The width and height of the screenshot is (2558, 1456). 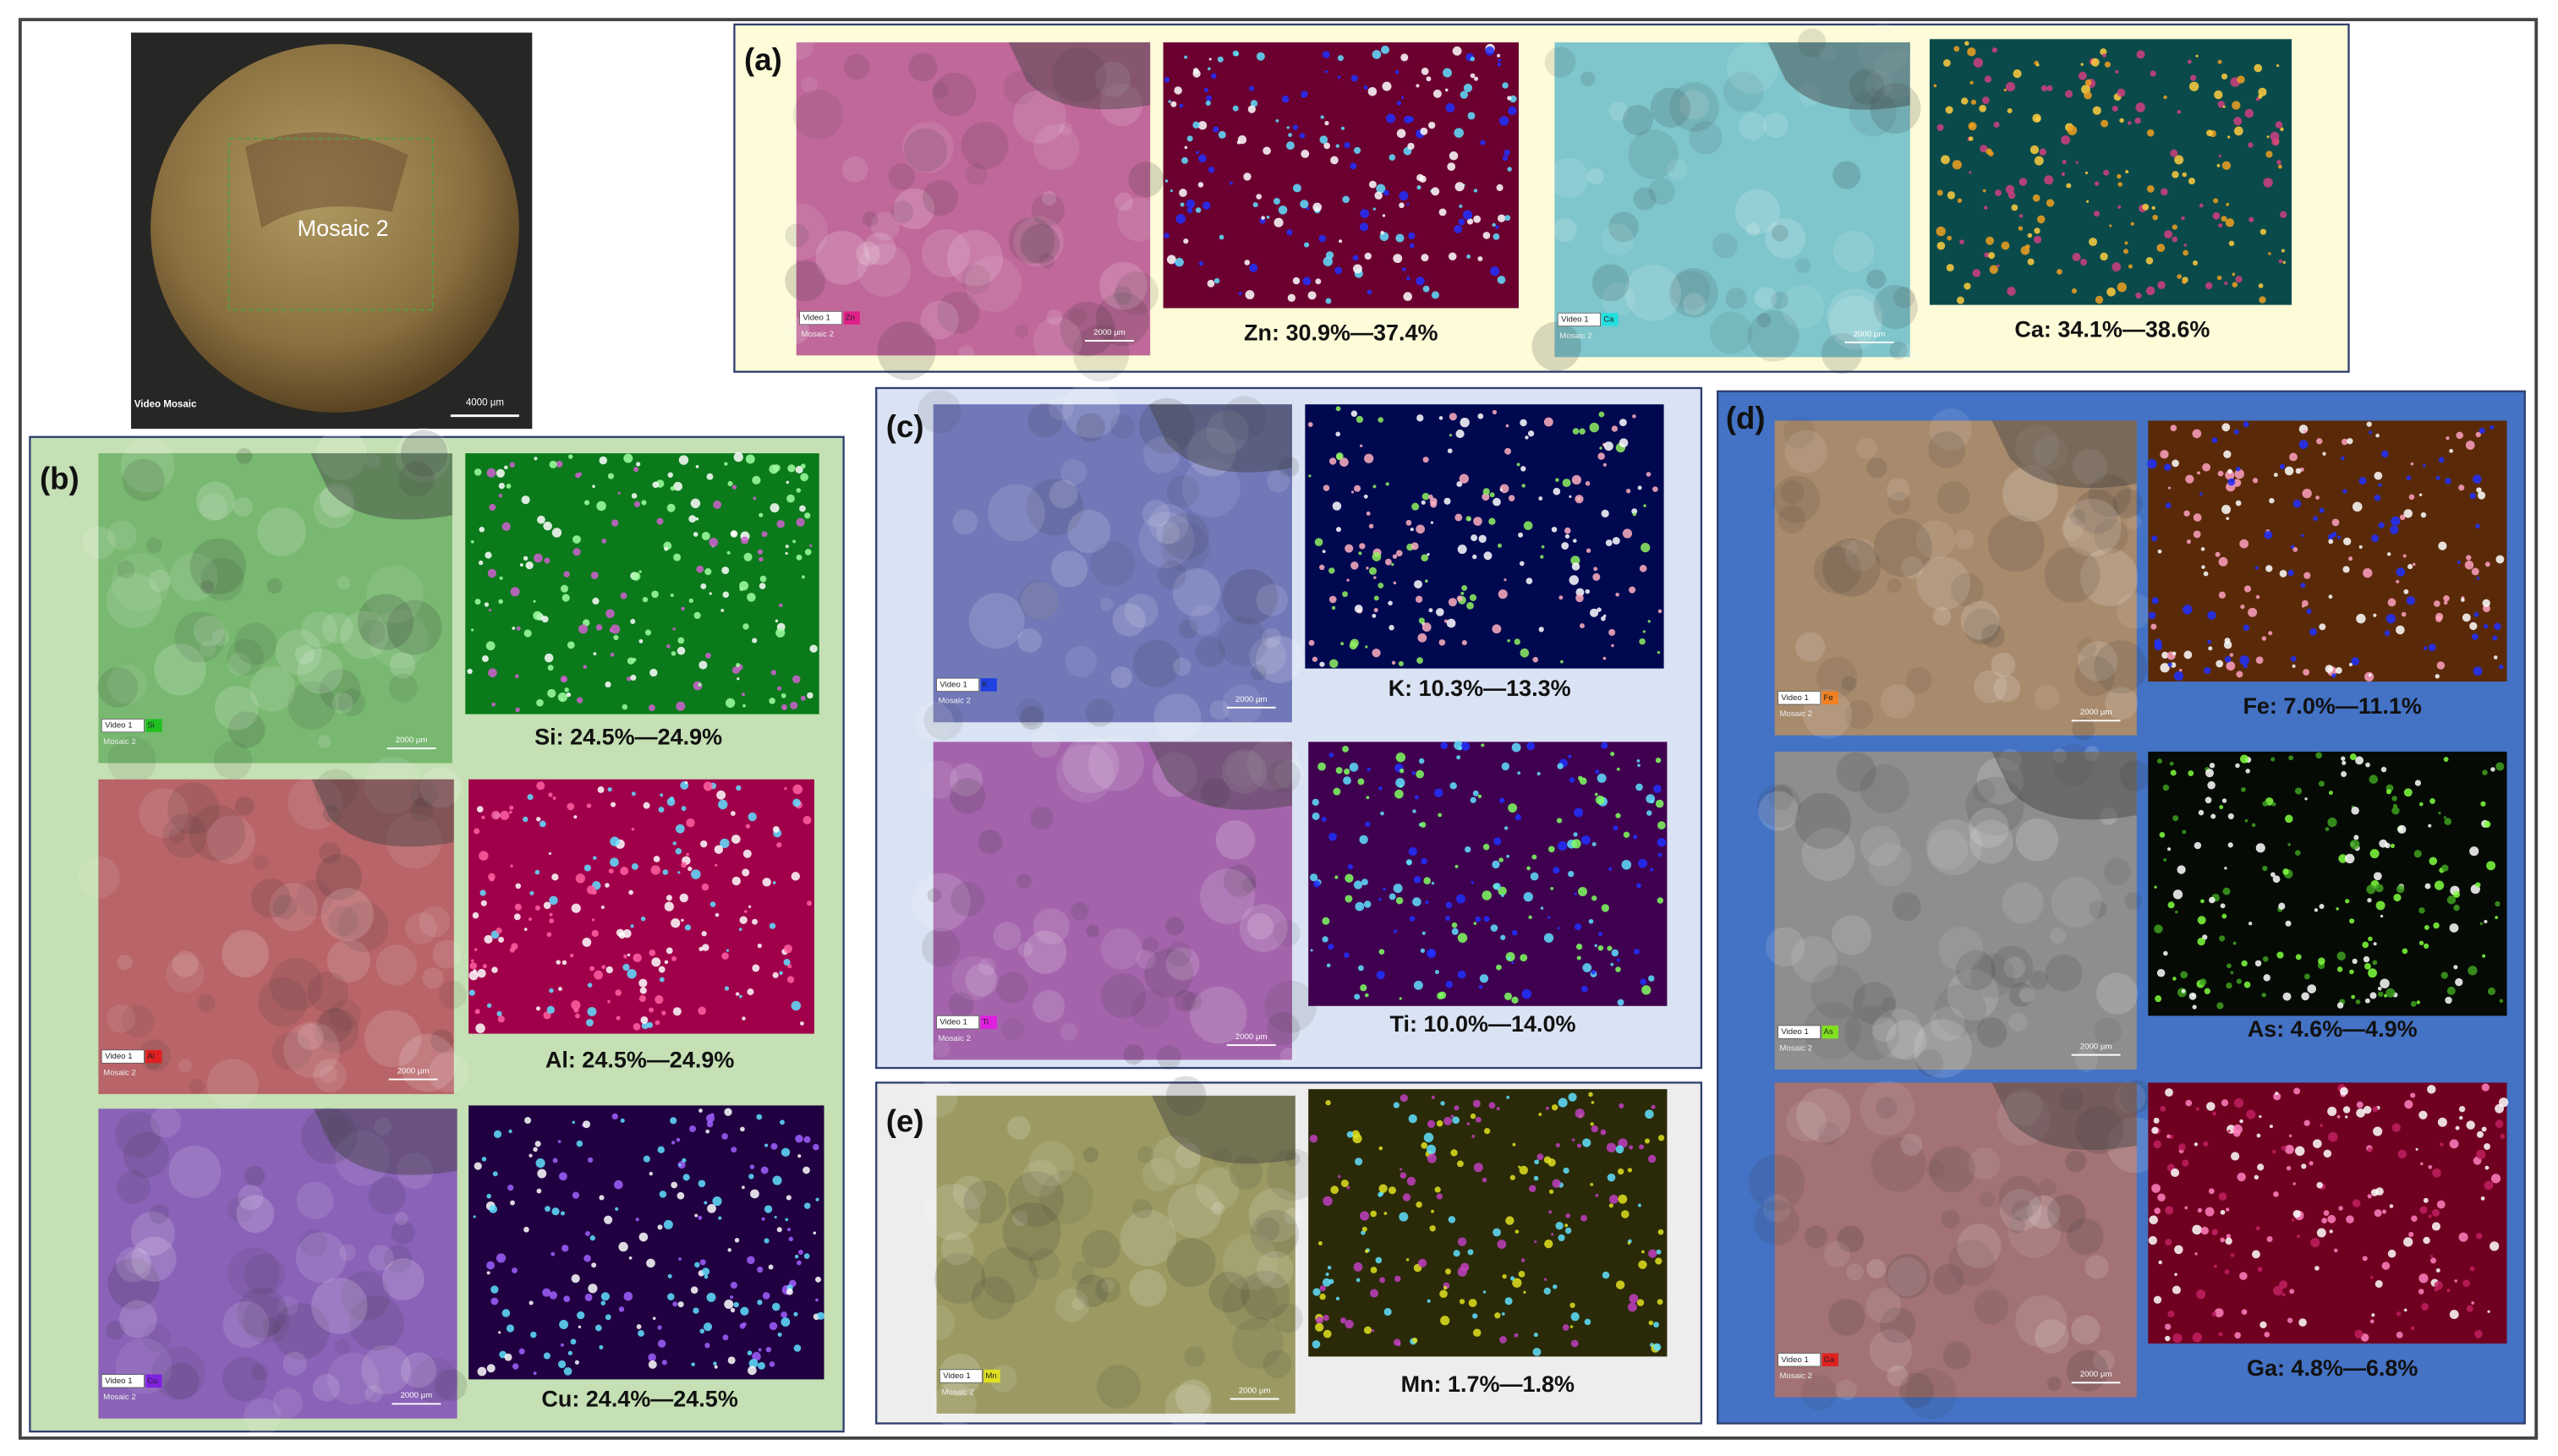 What do you see at coordinates (1112, 901) in the screenshot?
I see `overlay-base` at bounding box center [1112, 901].